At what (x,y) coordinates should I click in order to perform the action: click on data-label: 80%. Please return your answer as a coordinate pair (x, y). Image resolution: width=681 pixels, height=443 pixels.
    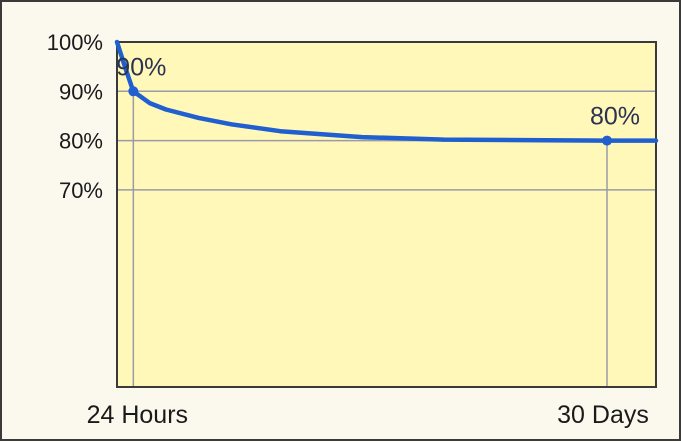
    Looking at the image, I should click on (615, 117).